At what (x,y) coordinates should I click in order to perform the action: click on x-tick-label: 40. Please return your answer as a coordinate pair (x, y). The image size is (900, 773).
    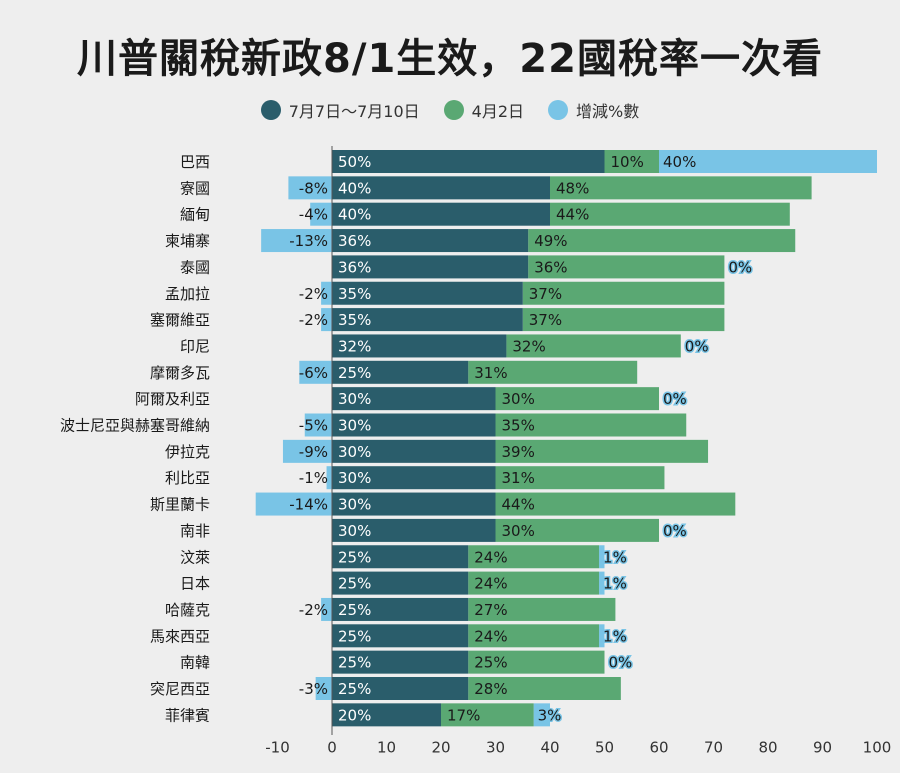
    Looking at the image, I should click on (549, 748).